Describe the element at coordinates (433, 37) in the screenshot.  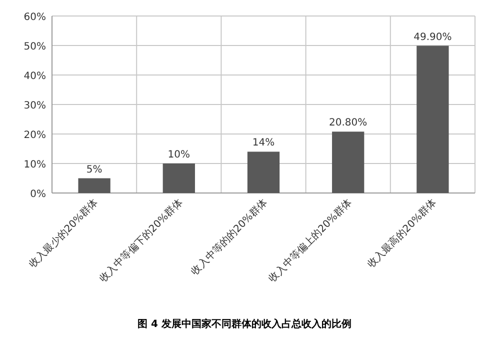
I see `data-label: 49.90%` at that location.